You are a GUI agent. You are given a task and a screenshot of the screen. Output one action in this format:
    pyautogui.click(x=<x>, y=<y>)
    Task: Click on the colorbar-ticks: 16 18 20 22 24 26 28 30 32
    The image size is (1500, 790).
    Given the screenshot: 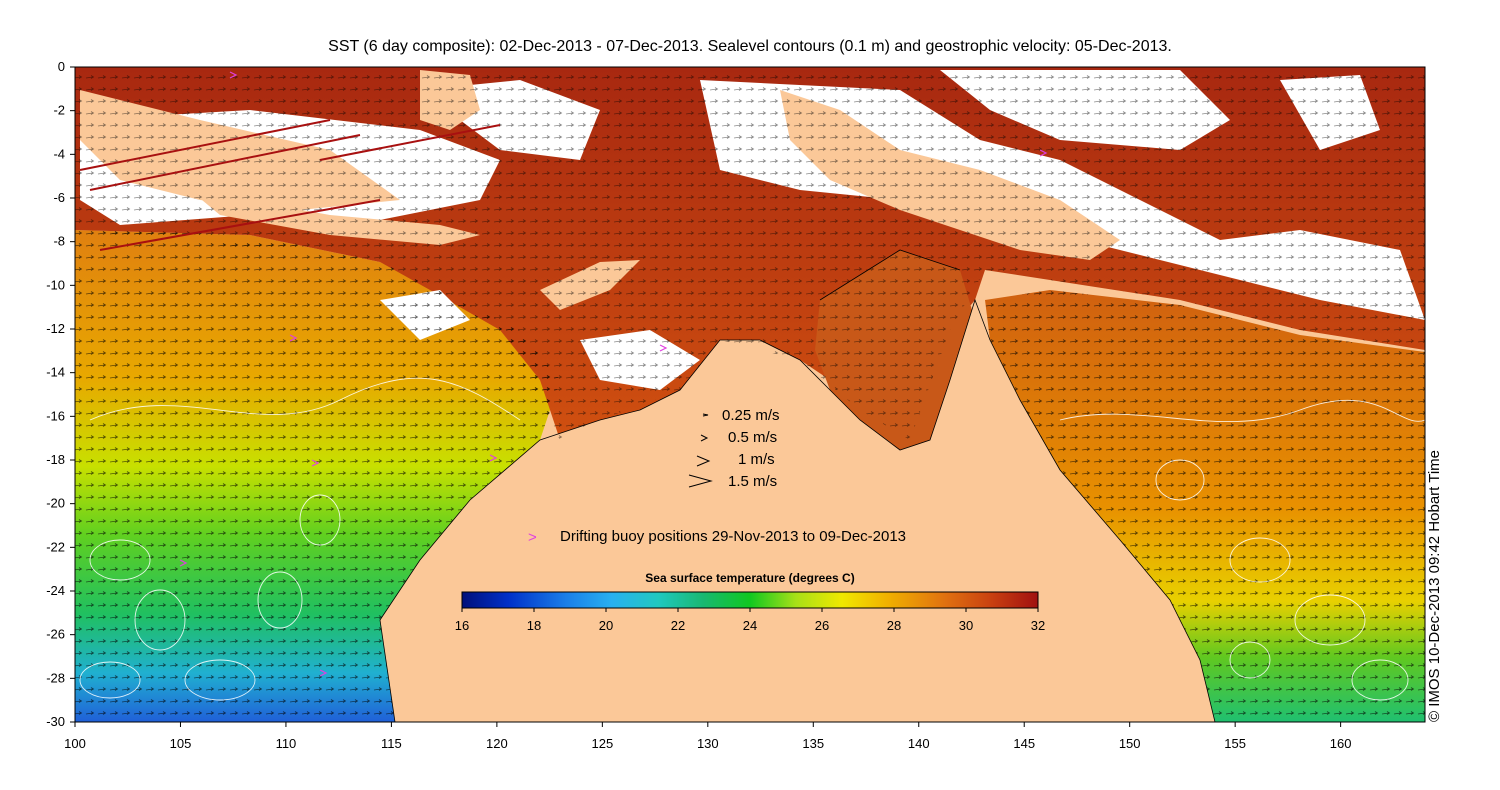 What is the action you would take?
    pyautogui.click(x=750, y=620)
    